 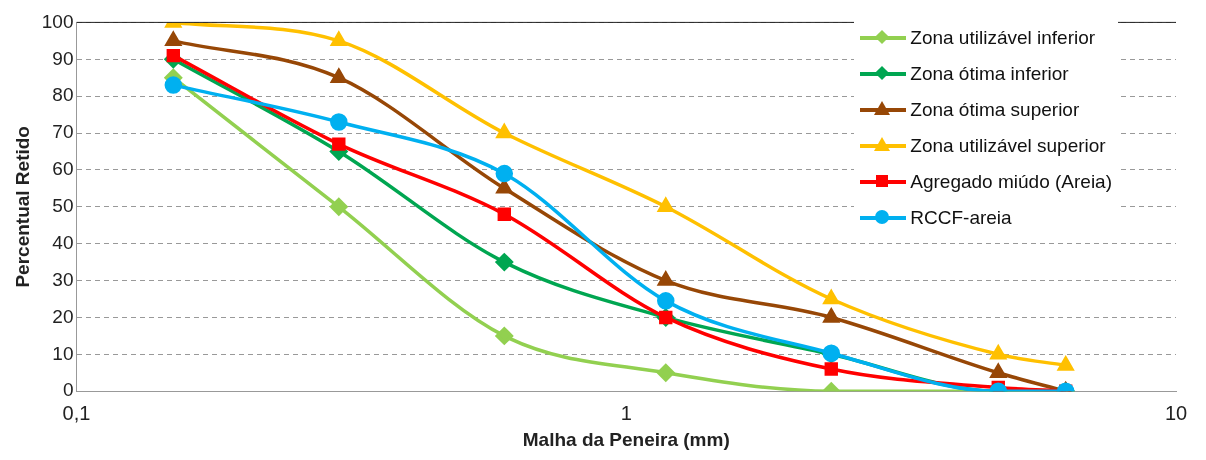 What do you see at coordinates (76, 412) in the screenshot?
I see `x-tick-label: 0,1` at bounding box center [76, 412].